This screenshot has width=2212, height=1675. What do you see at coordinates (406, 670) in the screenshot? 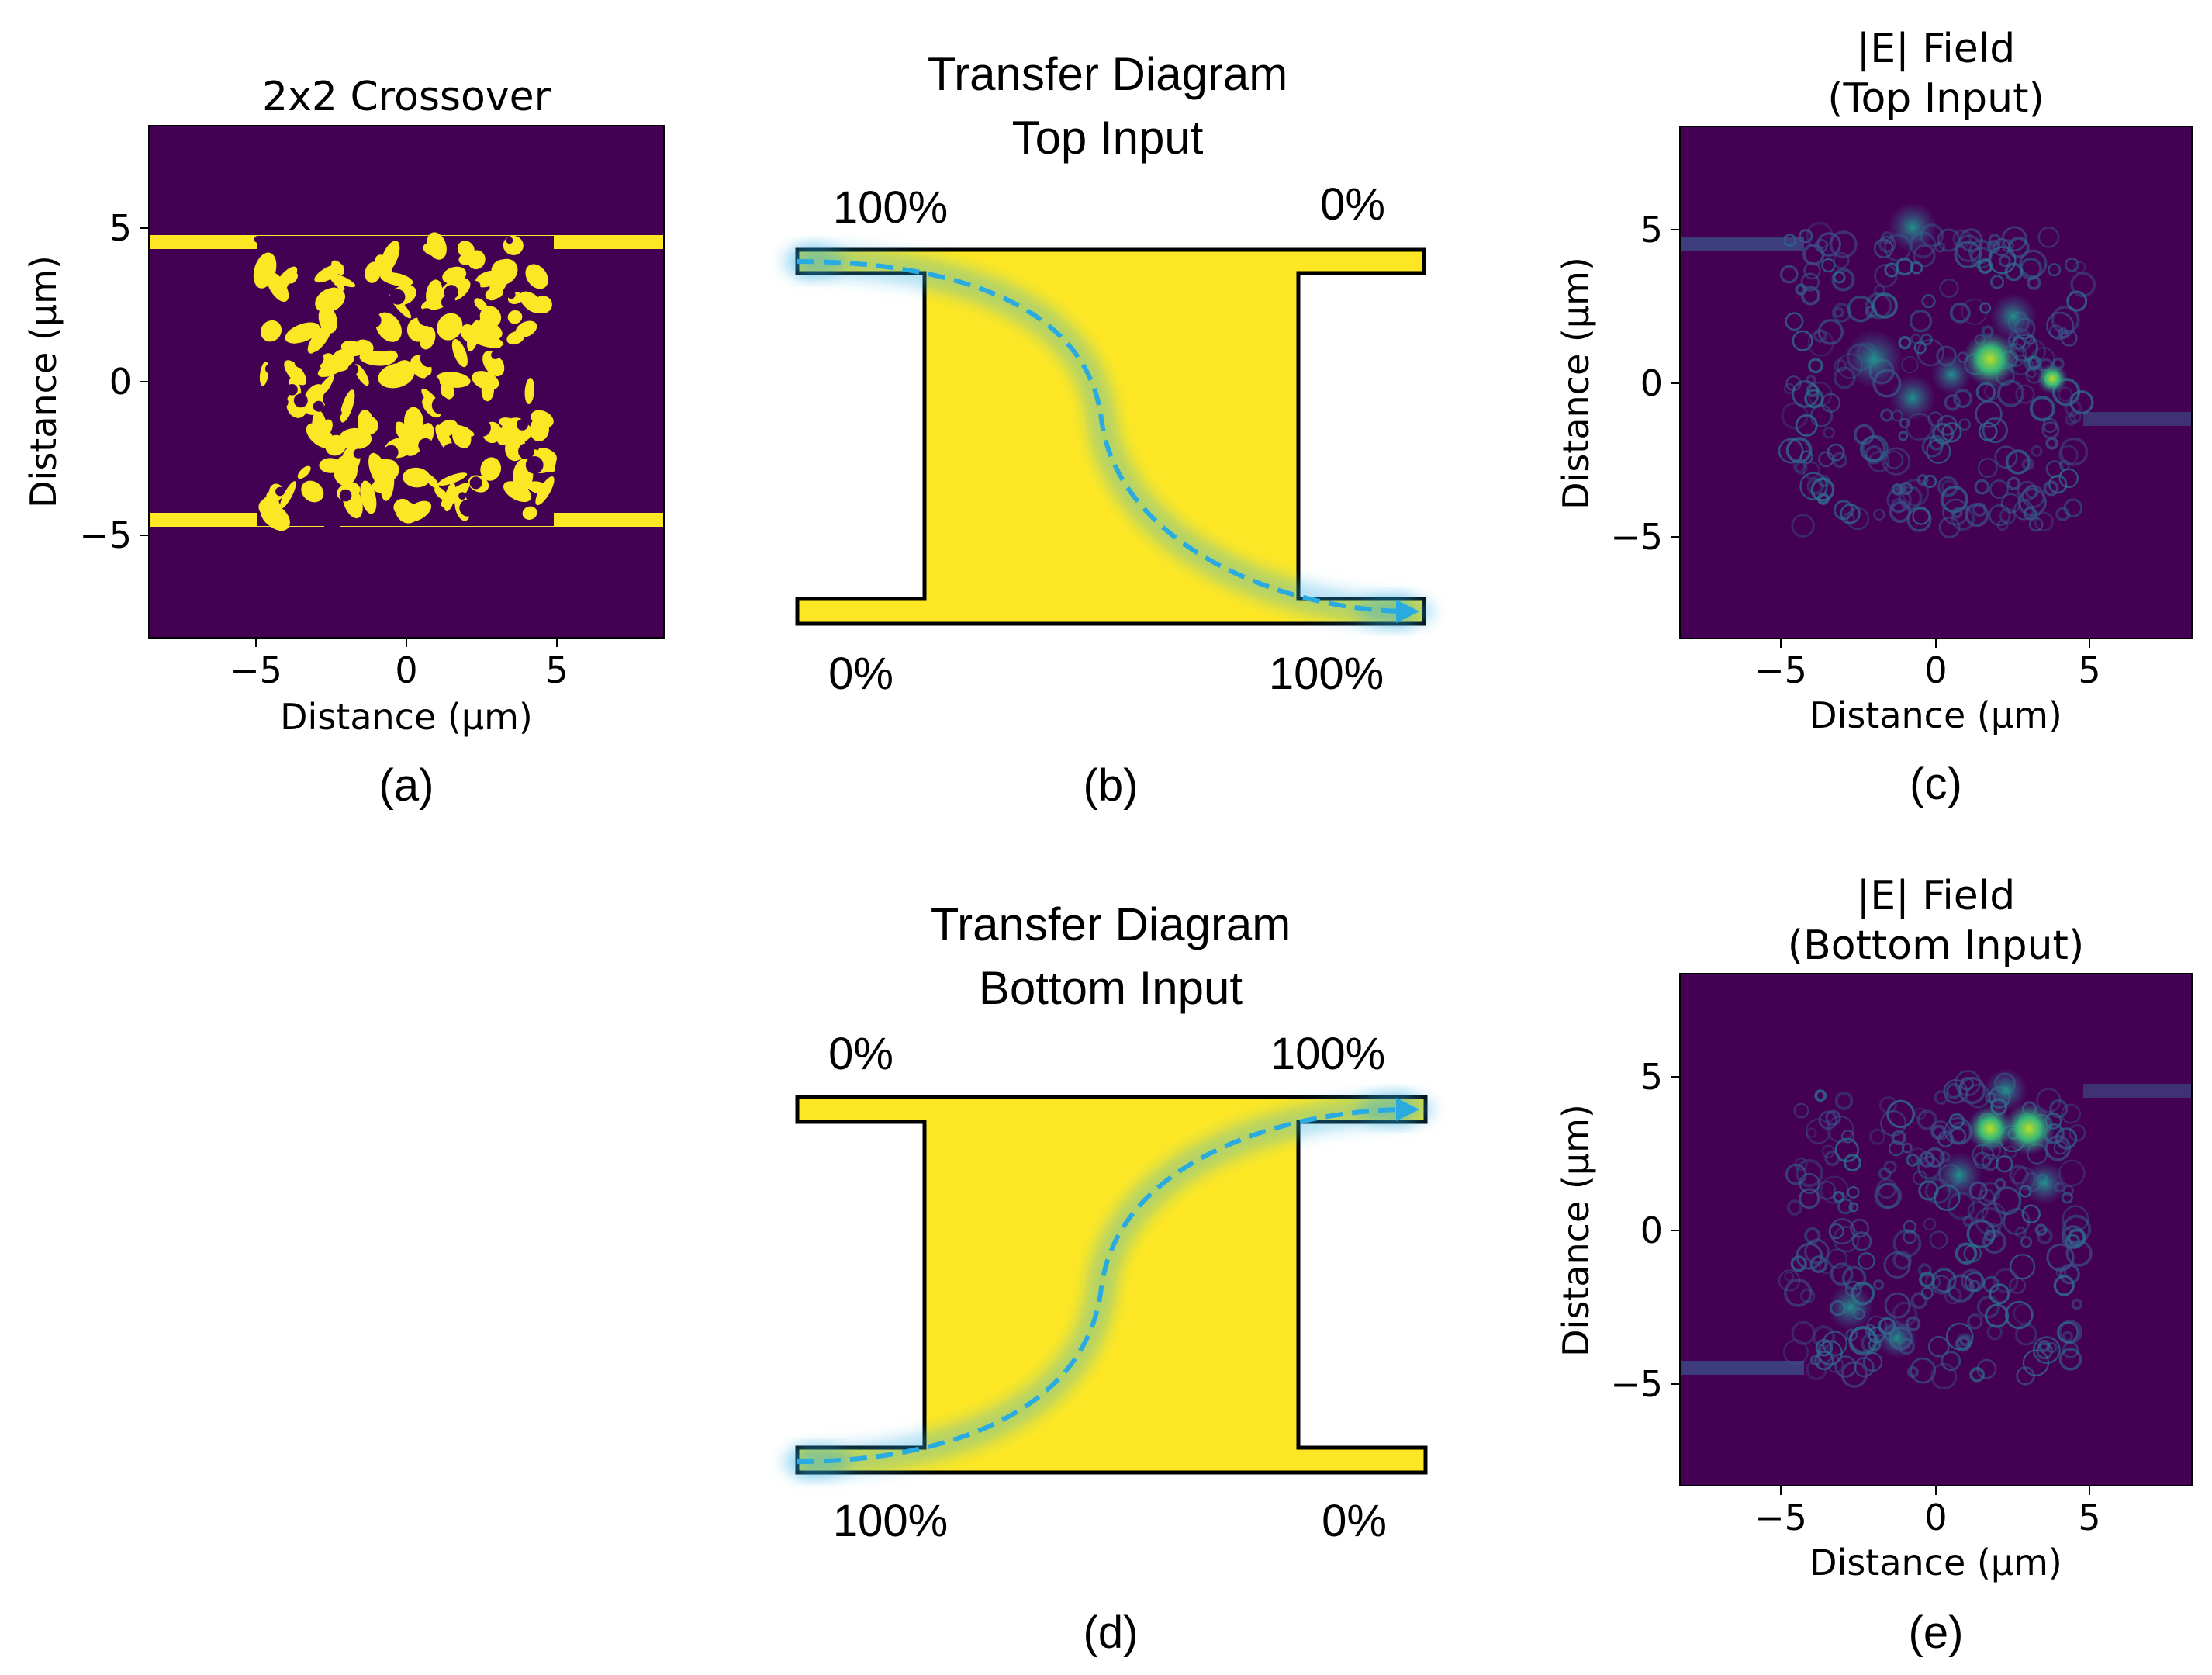
I see `panel-a-xtick-2: 0` at bounding box center [406, 670].